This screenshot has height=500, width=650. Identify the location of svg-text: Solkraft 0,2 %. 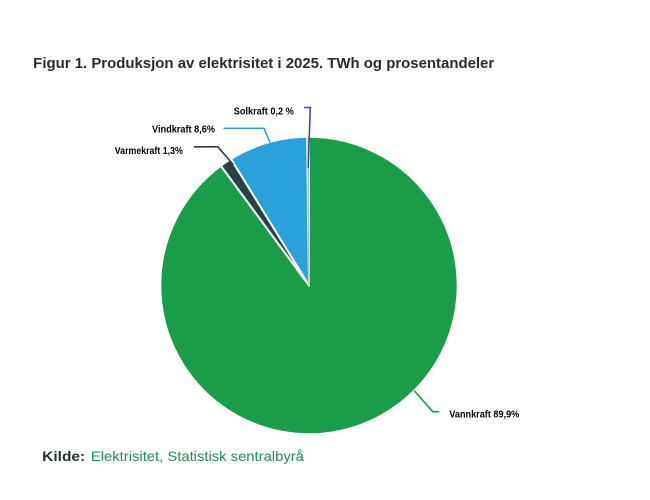
(264, 111).